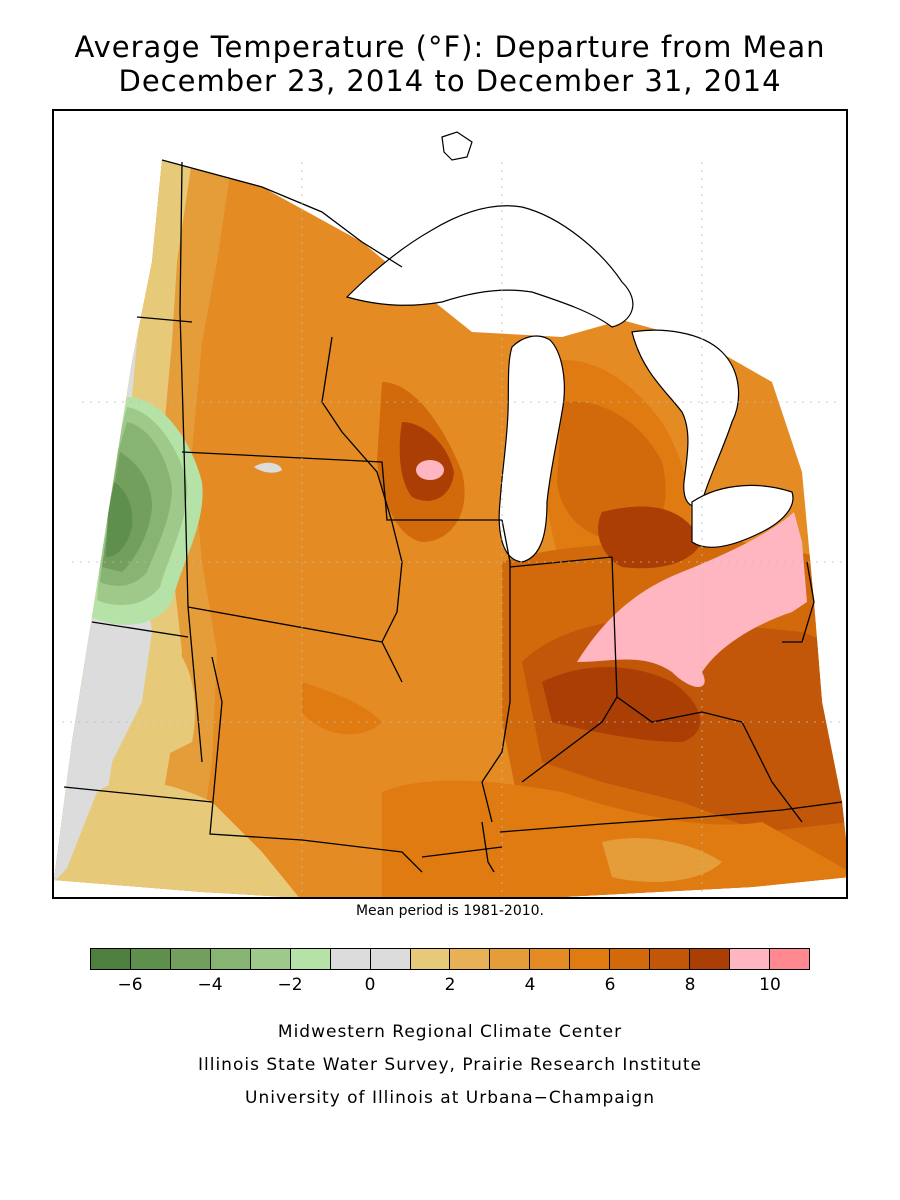 This screenshot has width=900, height=1200. What do you see at coordinates (690, 985) in the screenshot?
I see `legend-tick-label: 8` at bounding box center [690, 985].